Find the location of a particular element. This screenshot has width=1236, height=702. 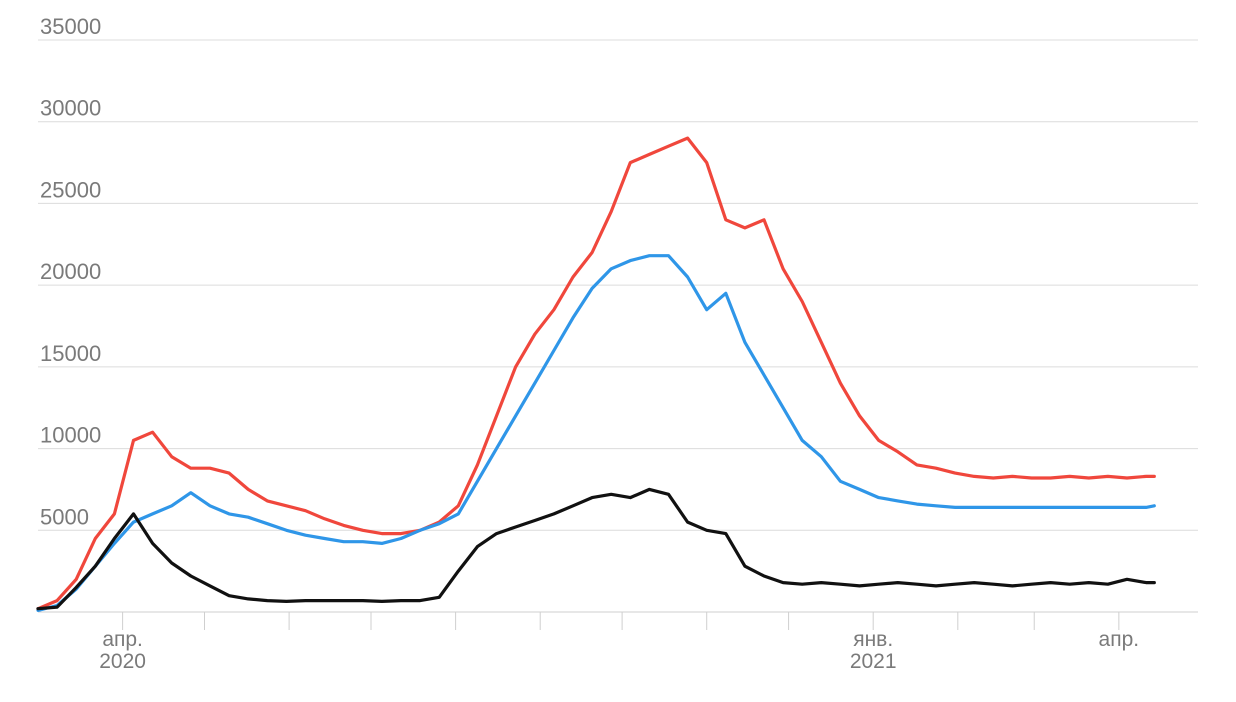

y-tick-label: 15000 is located at coordinates (70, 353).